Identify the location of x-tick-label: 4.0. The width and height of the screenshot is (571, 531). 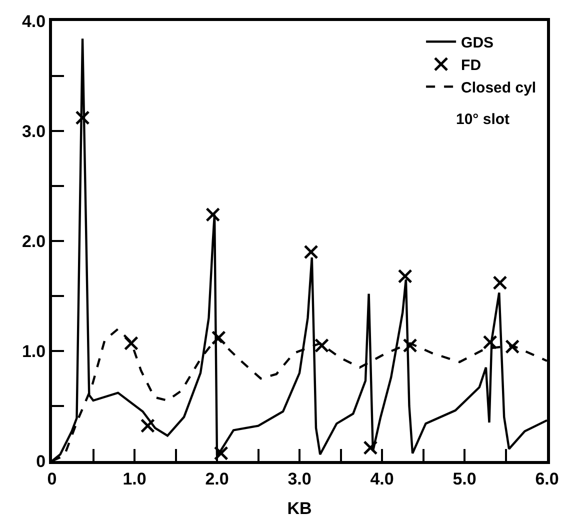
(382, 478).